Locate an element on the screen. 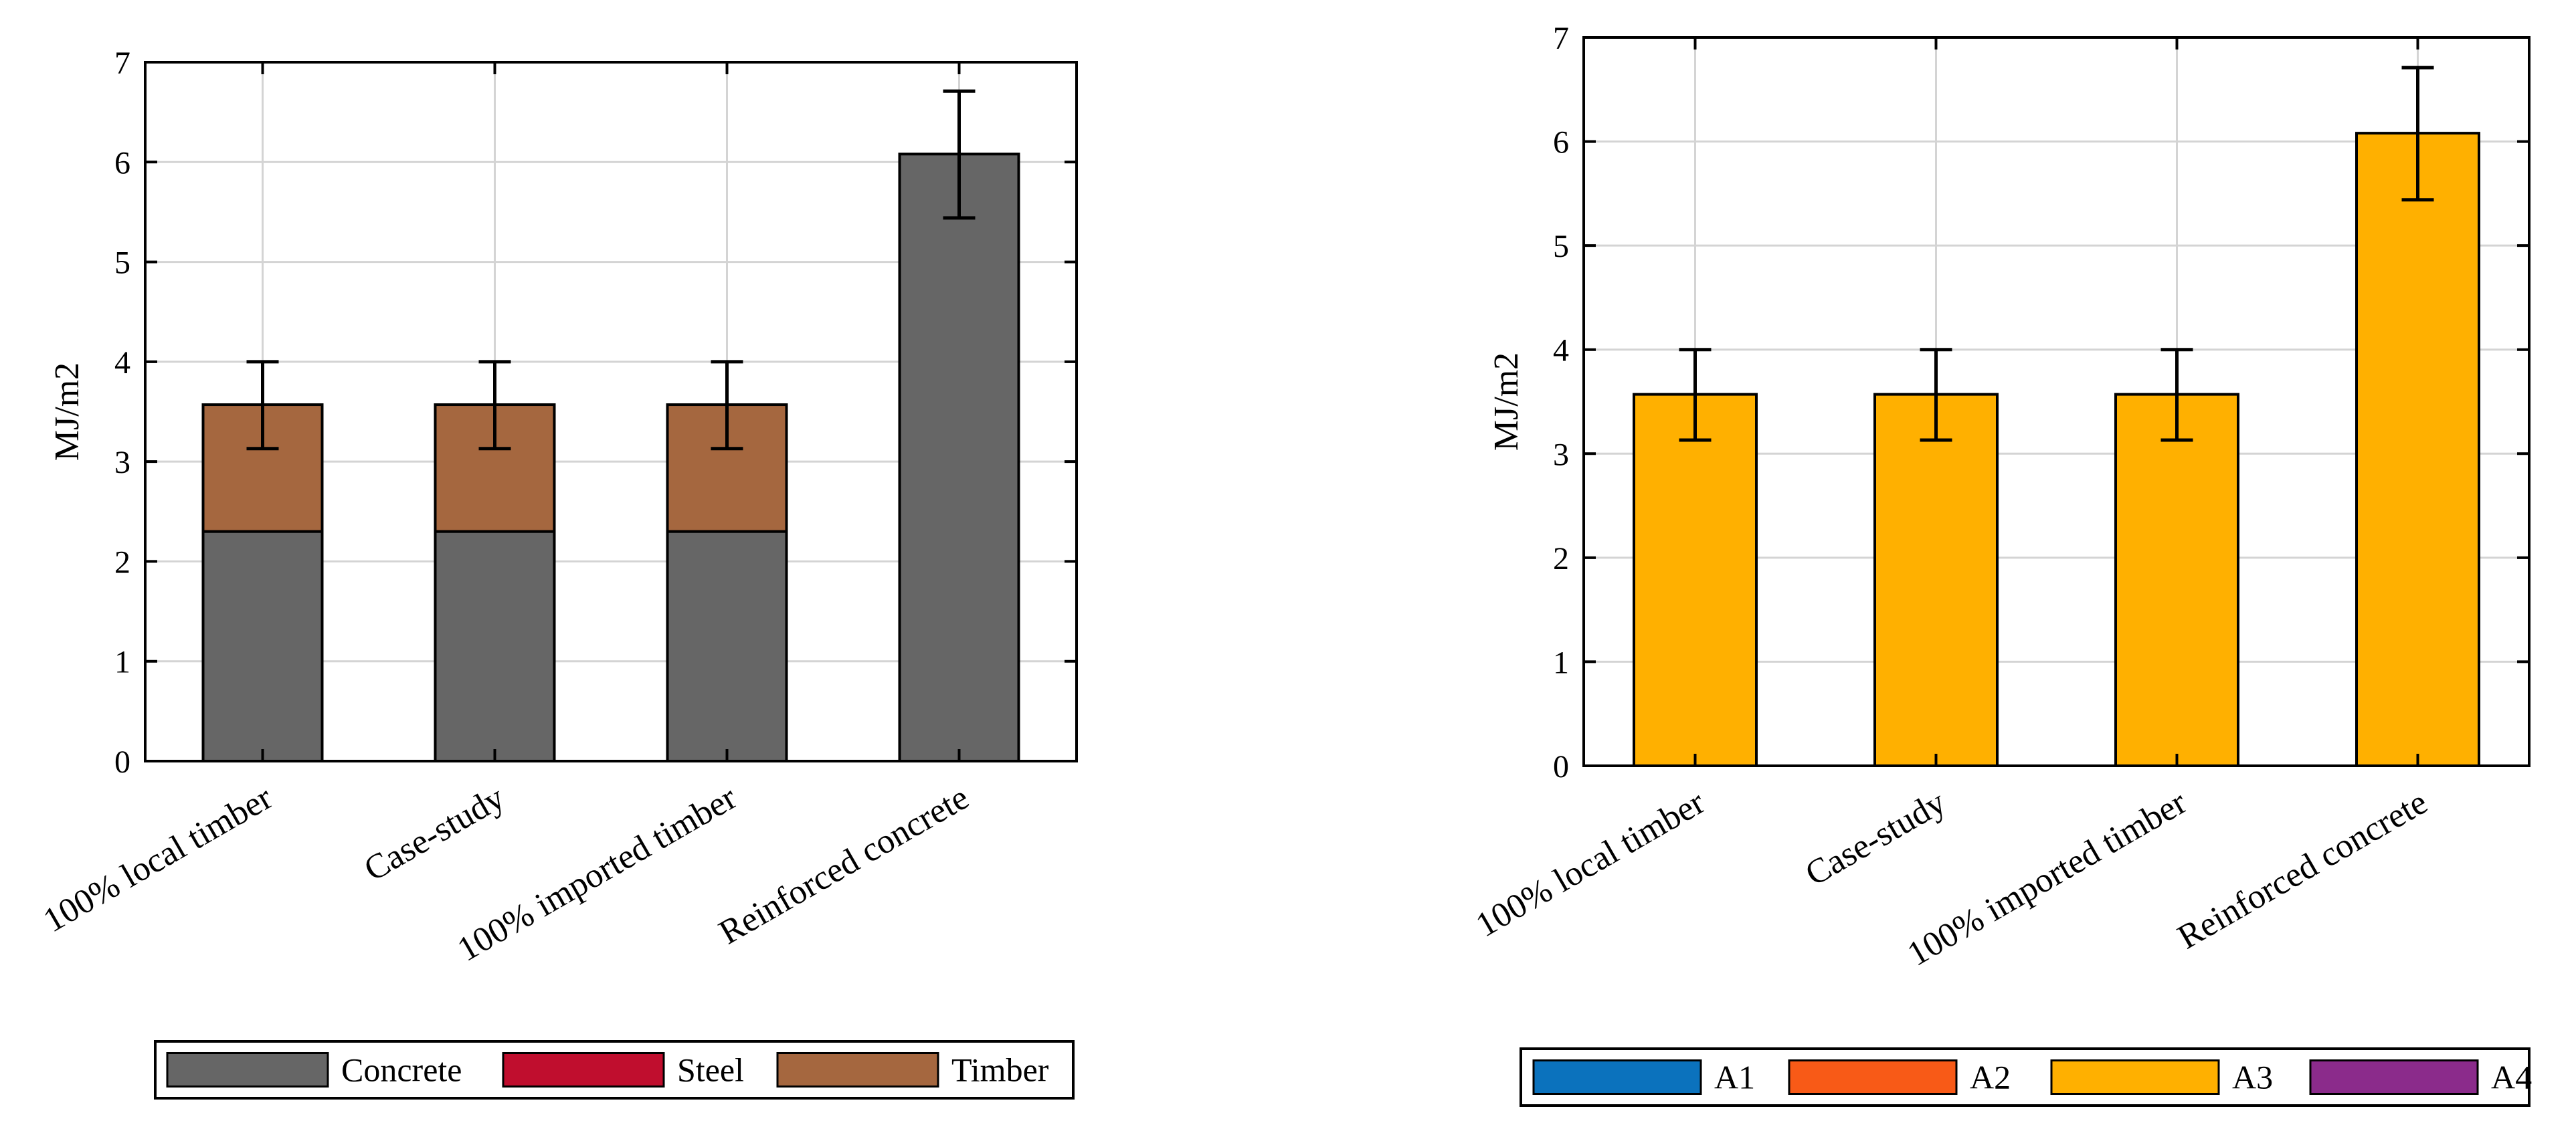 The image size is (2576, 1137). legend-label: A3 is located at coordinates (2252, 1077).